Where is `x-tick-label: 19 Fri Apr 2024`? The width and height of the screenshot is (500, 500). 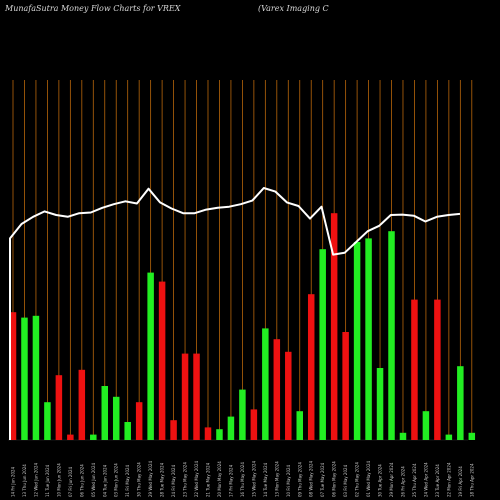 x-tick-label: 19 Fri Apr 2024 is located at coordinates (460, 481).